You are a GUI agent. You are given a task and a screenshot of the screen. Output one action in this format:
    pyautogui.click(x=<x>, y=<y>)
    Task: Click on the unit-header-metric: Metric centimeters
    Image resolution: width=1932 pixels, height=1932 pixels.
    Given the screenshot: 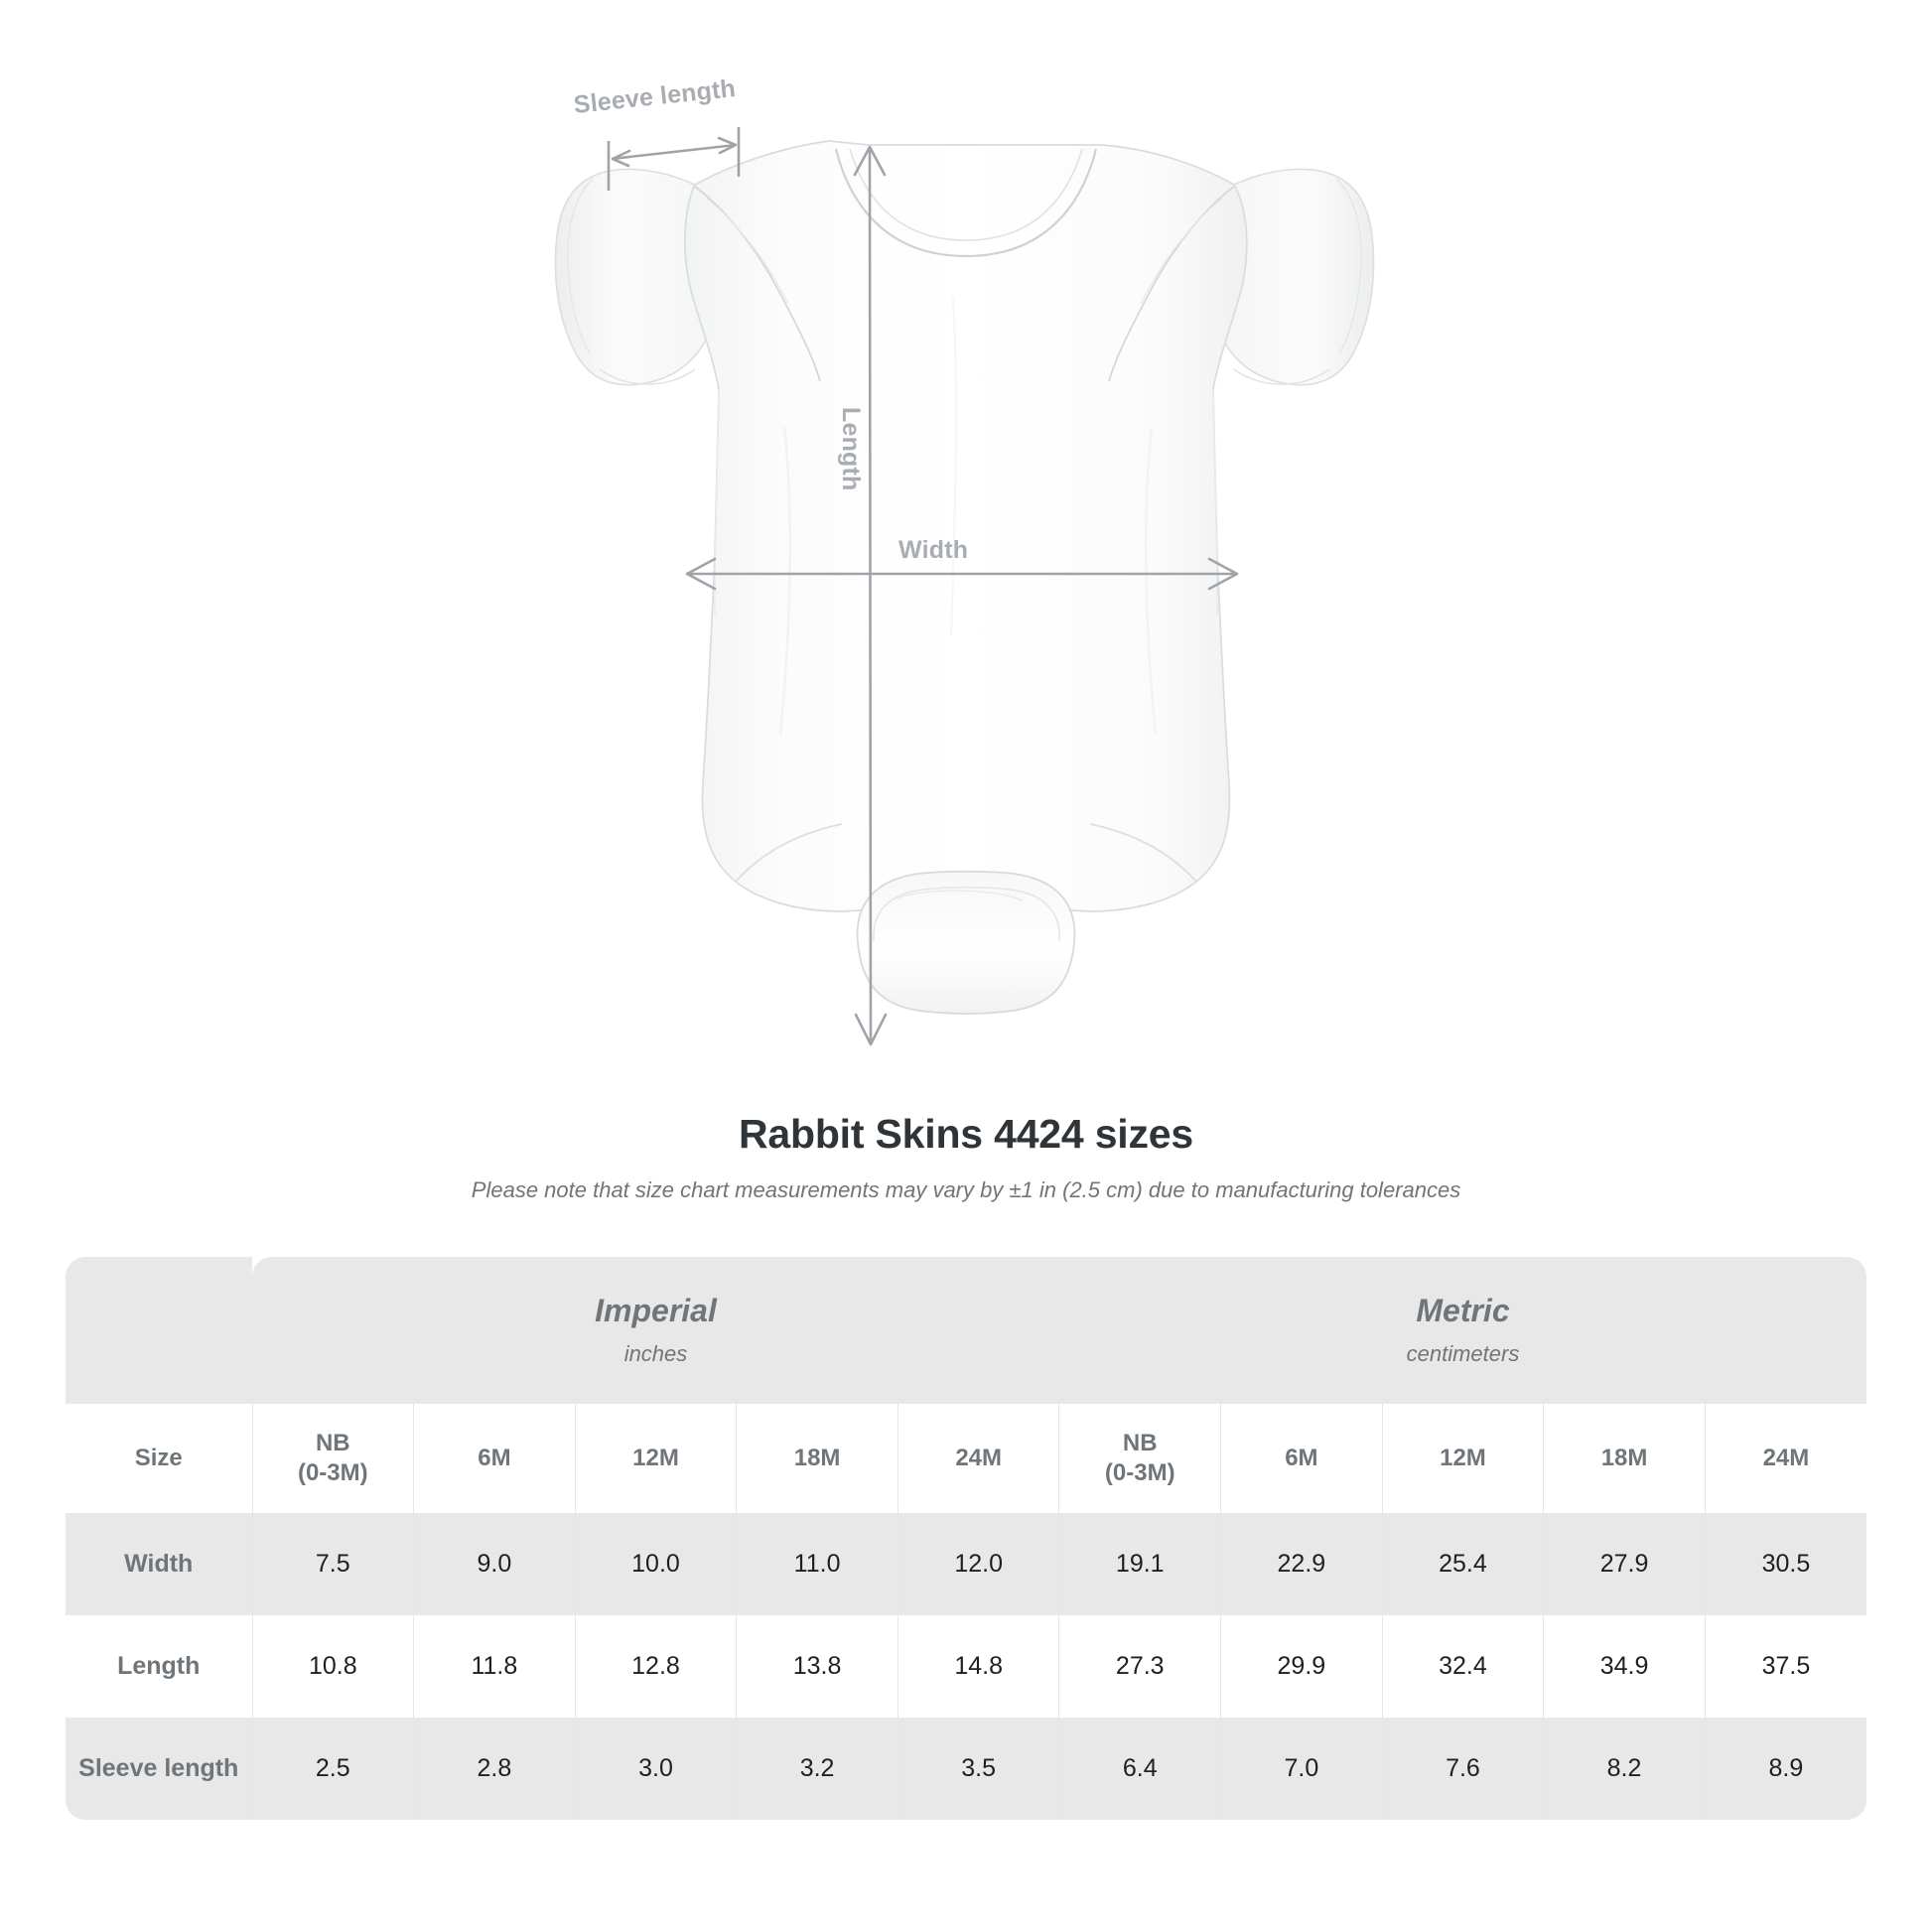 What is the action you would take?
    pyautogui.click(x=1462, y=1330)
    